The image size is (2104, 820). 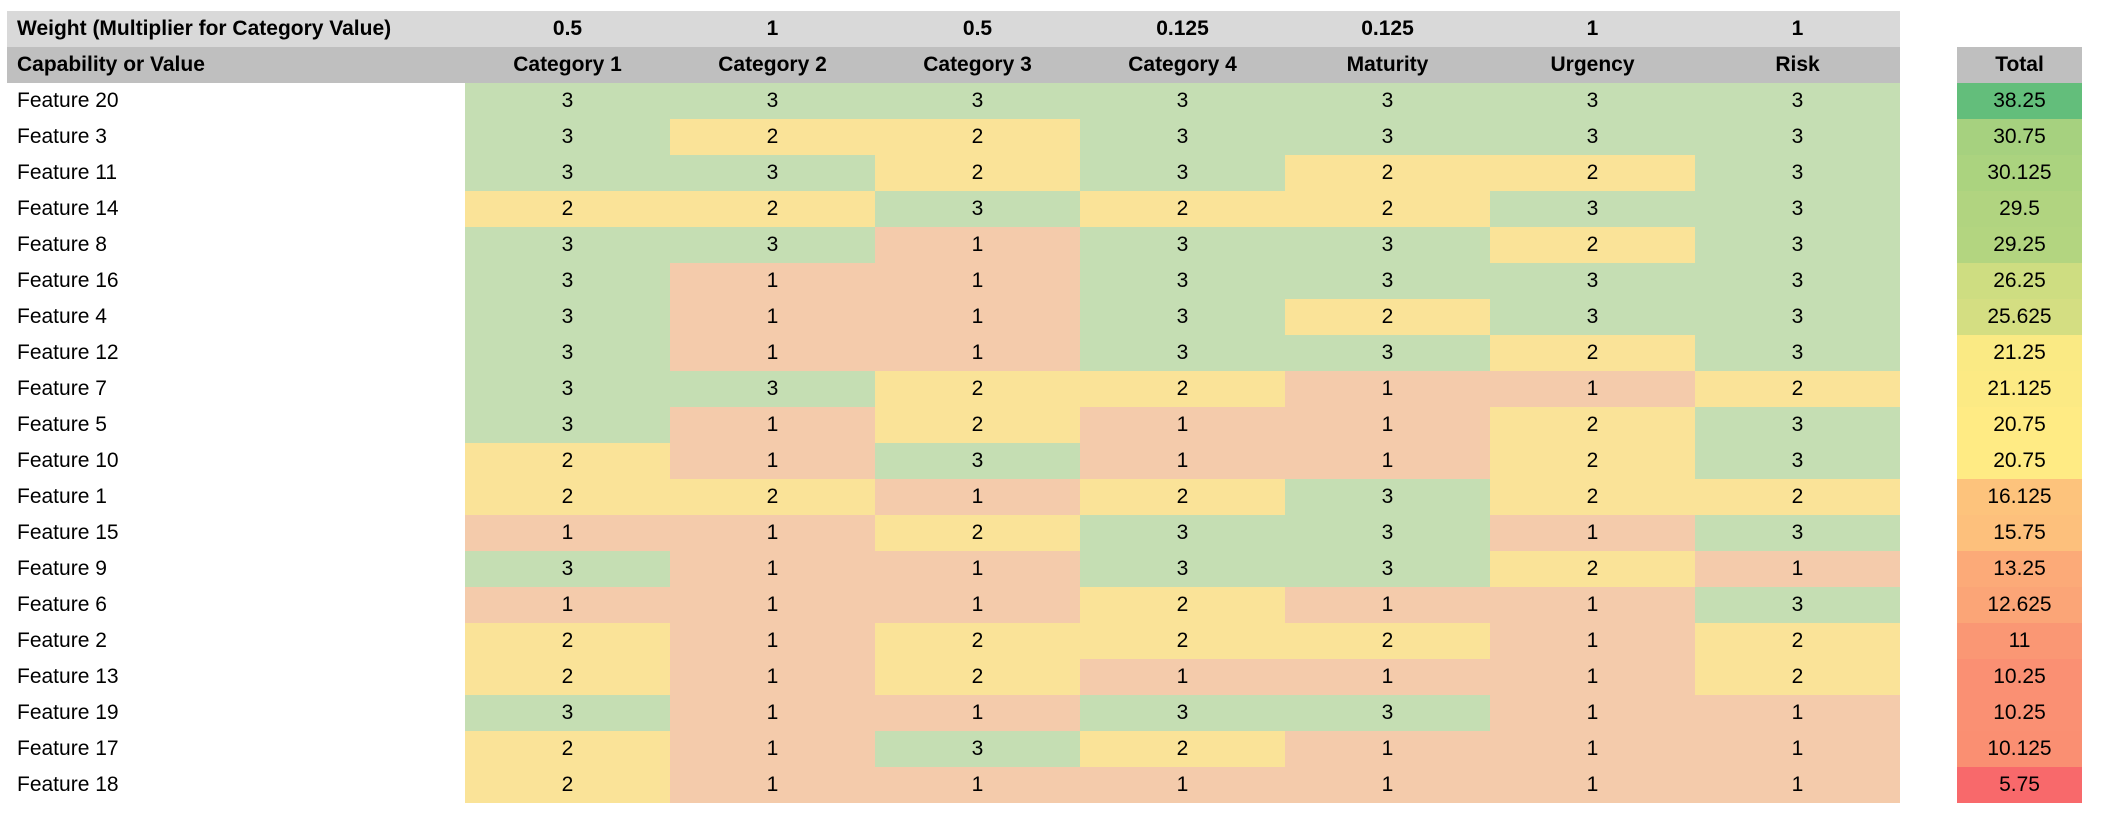 I want to click on feature-label: Feature 7, so click(x=62, y=388).